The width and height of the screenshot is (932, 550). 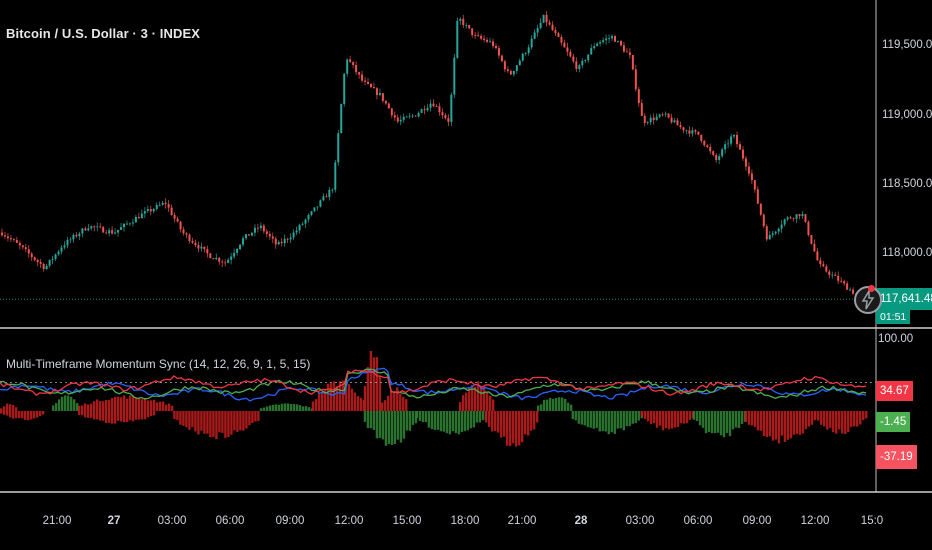 I want to click on rsi-red-tag: 34.67, so click(x=894, y=391).